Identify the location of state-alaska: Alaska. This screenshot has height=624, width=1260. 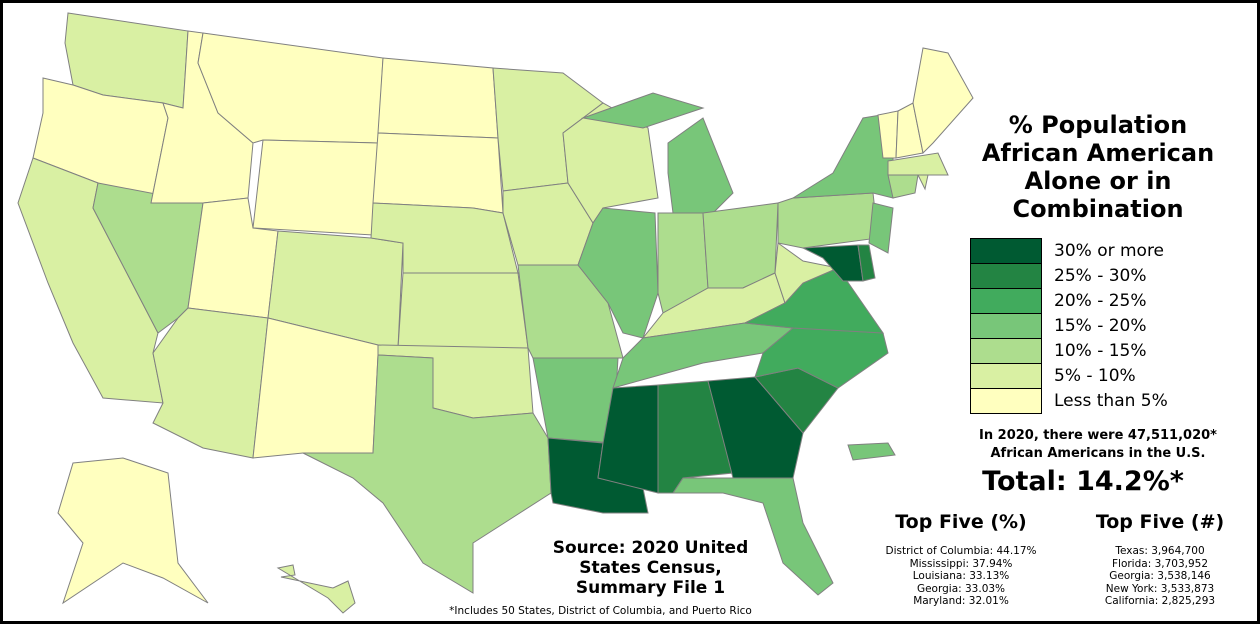
(133, 531).